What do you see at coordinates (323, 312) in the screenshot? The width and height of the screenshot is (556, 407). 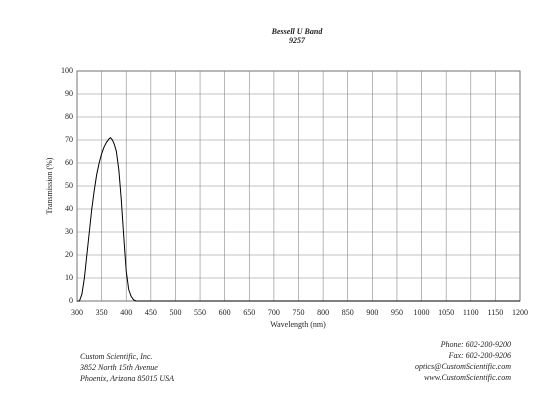 I see `x-tick-label: 800` at bounding box center [323, 312].